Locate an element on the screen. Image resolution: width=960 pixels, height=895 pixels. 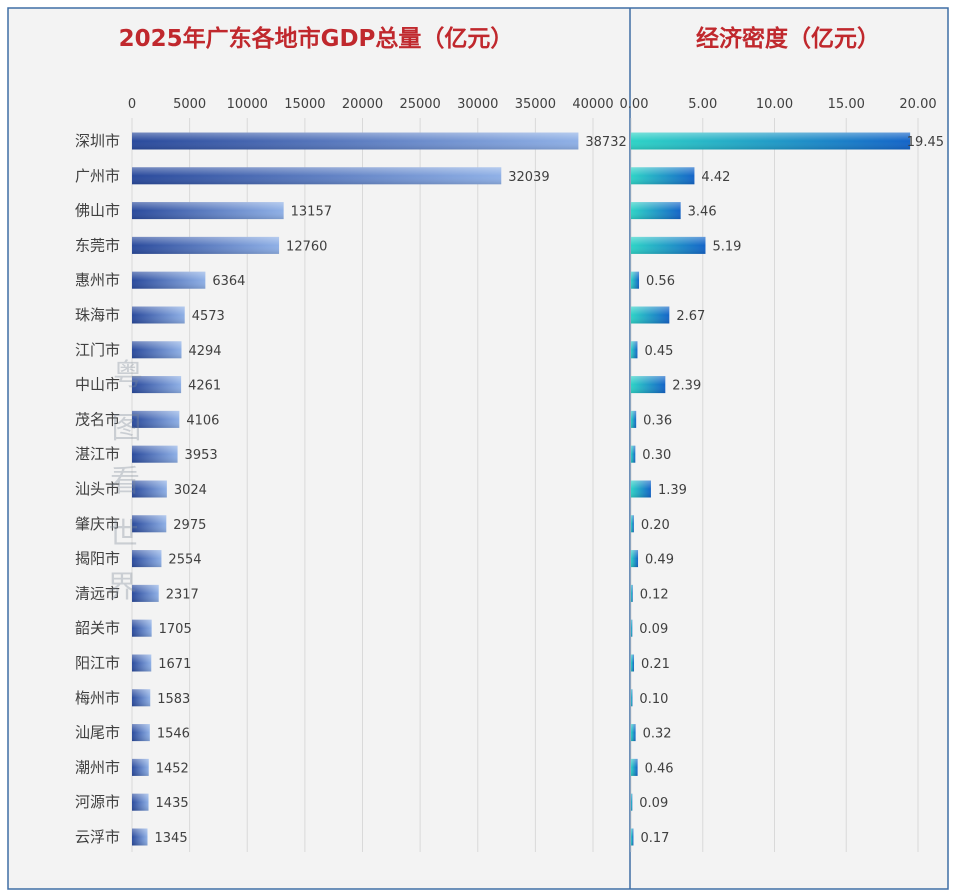
gdp-value-label: 3953 is located at coordinates (201, 455).